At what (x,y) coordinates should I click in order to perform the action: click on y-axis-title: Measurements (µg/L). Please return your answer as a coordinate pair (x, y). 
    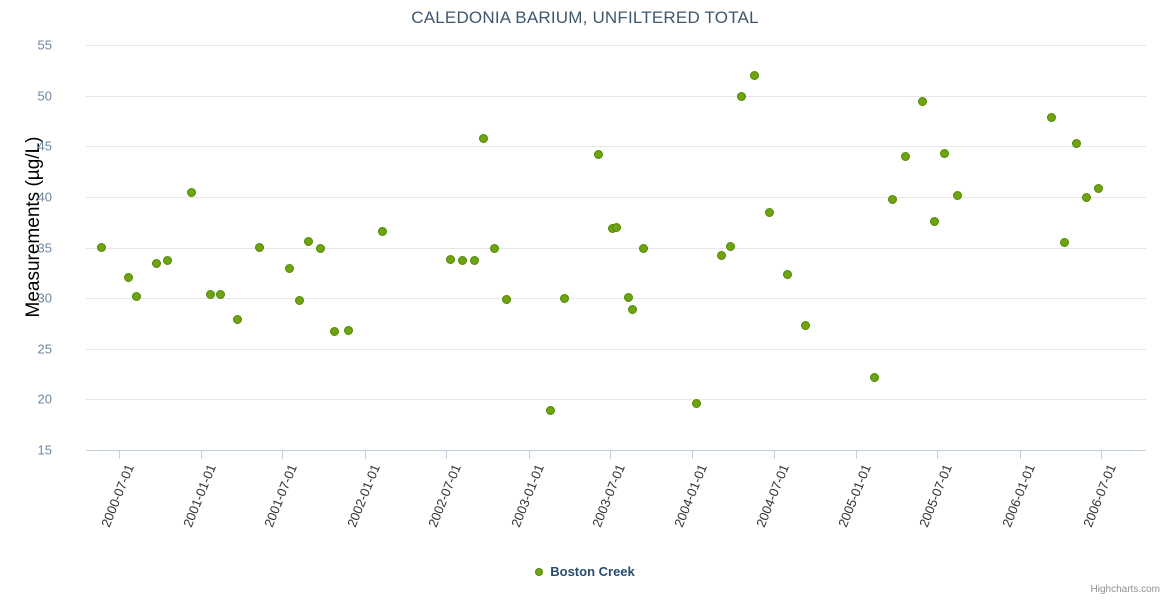
    Looking at the image, I should click on (33, 227).